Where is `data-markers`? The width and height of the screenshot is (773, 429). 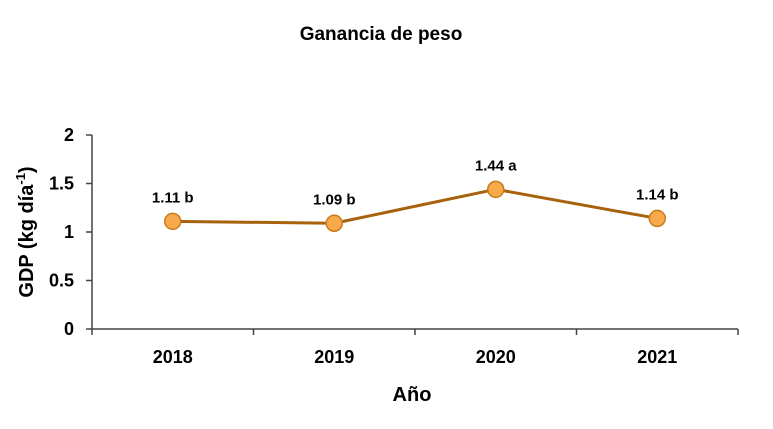 data-markers is located at coordinates (415, 206).